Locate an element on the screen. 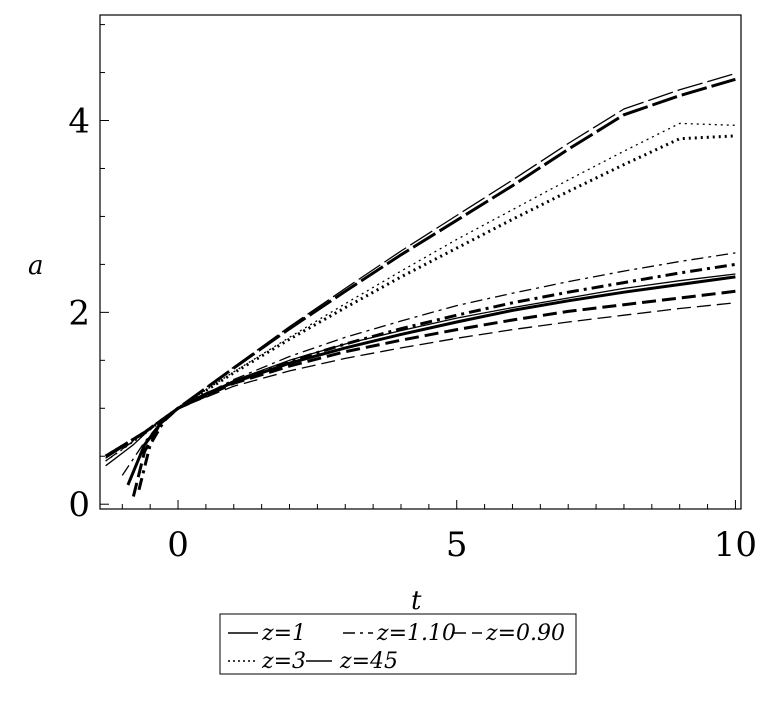 This screenshot has height=704, width=768. x-axis-title: t is located at coordinates (416, 601).